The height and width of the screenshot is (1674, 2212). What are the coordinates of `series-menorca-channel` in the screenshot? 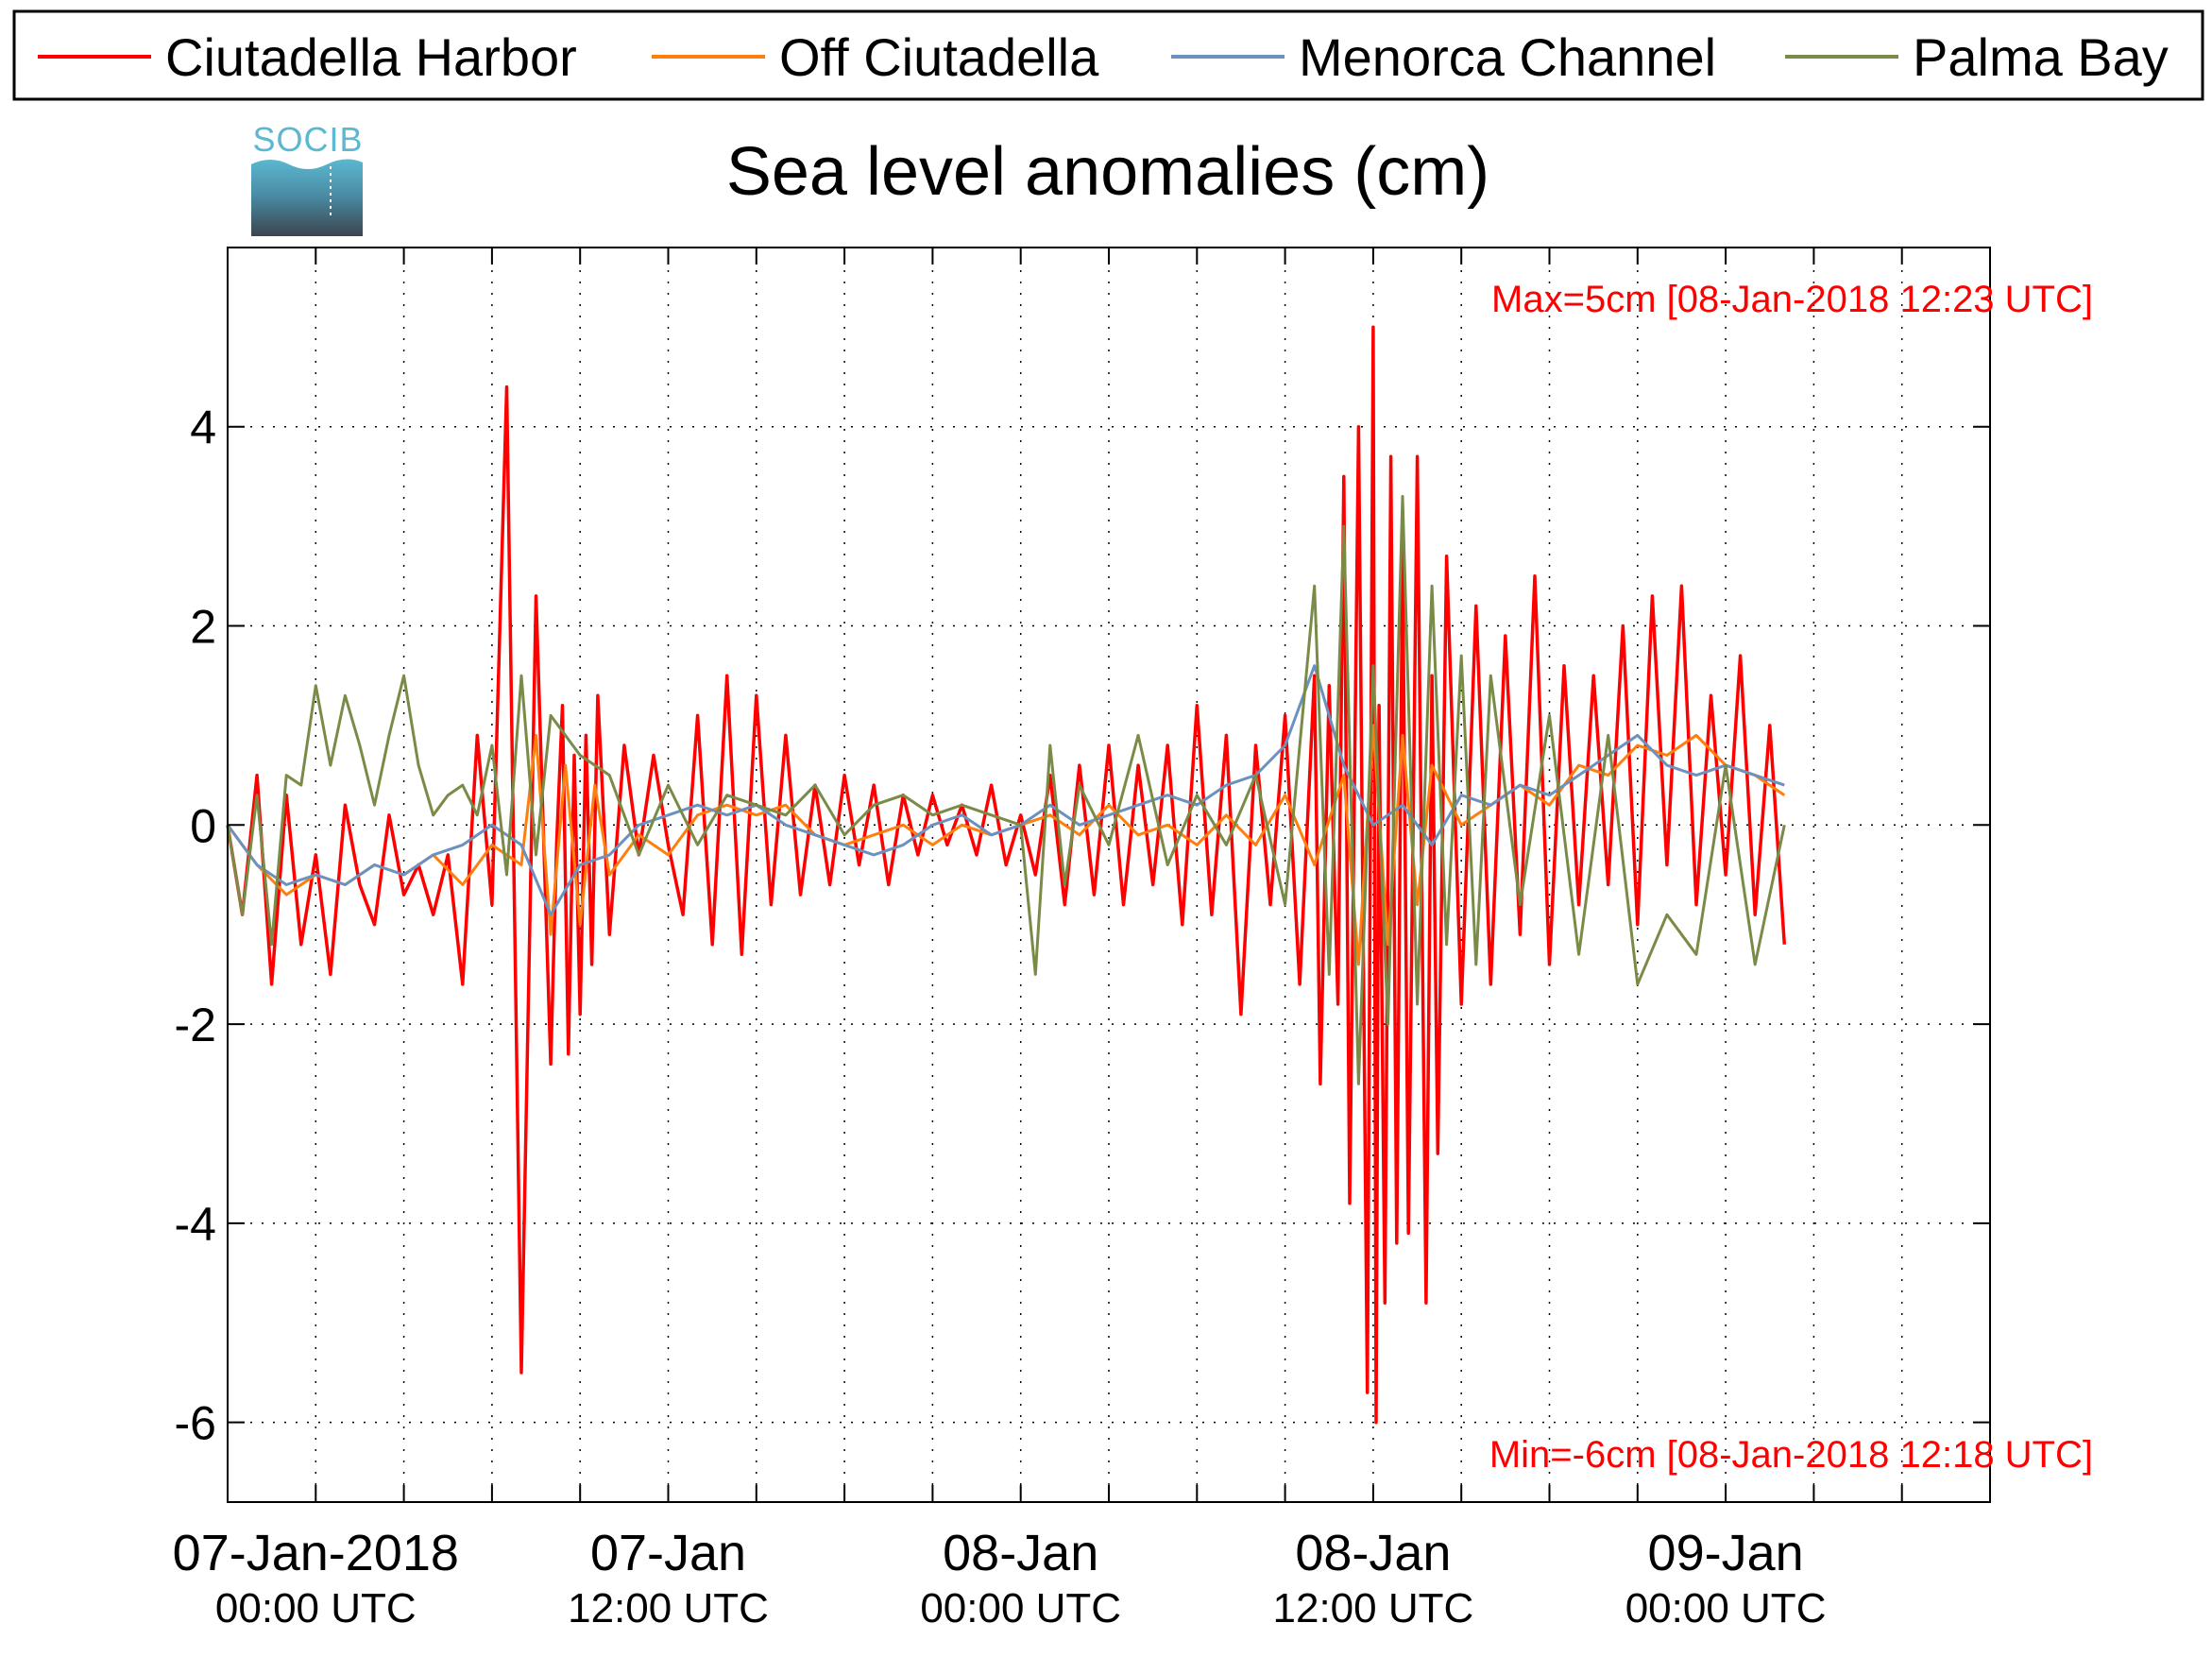 It's located at (1005, 790).